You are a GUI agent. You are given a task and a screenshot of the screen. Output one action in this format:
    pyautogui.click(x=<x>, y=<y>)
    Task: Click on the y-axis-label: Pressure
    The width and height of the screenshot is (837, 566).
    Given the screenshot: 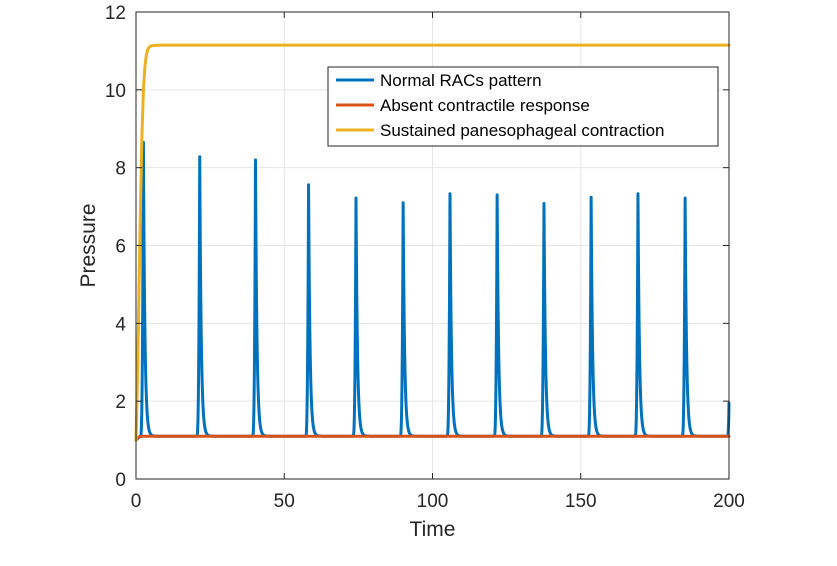 What is the action you would take?
    pyautogui.click(x=88, y=245)
    